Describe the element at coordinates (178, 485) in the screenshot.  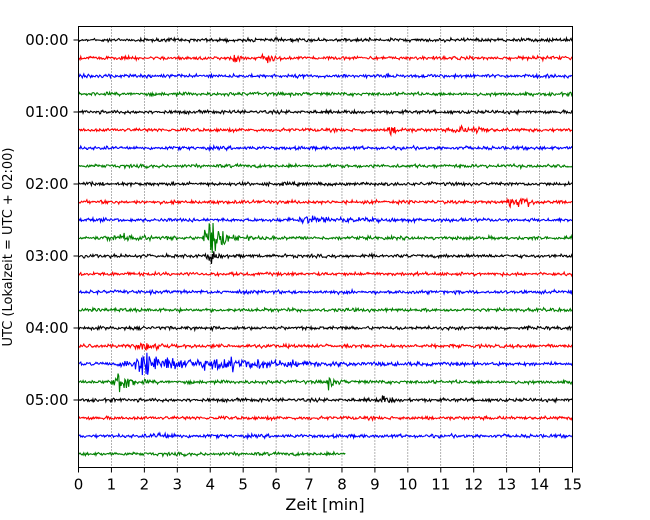
I see `x-tick-label-3: 3` at that location.